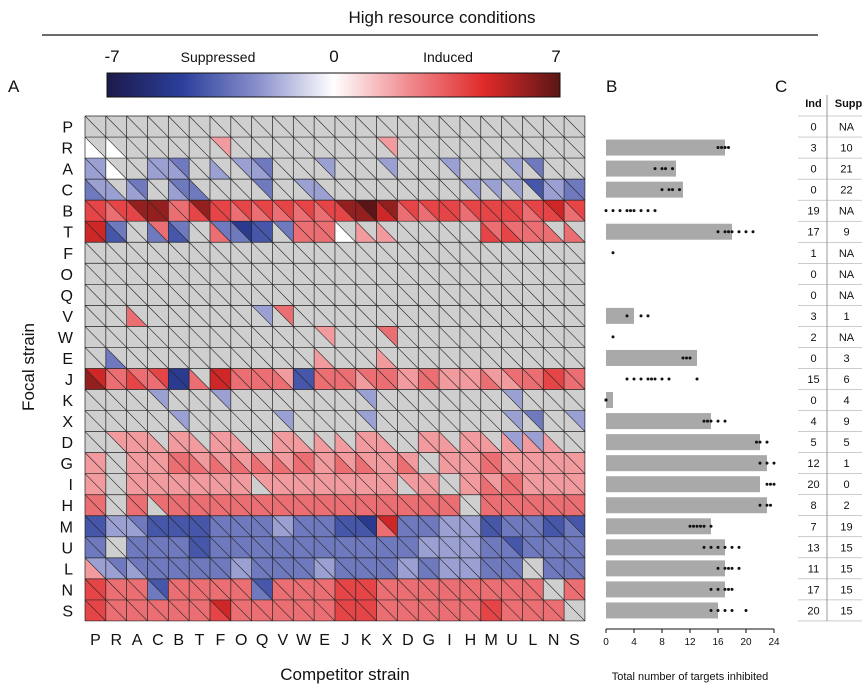 Image resolution: width=868 pixels, height=685 pixels. What do you see at coordinates (813, 422) in the screenshot?
I see `table-cell-ind: 4` at bounding box center [813, 422].